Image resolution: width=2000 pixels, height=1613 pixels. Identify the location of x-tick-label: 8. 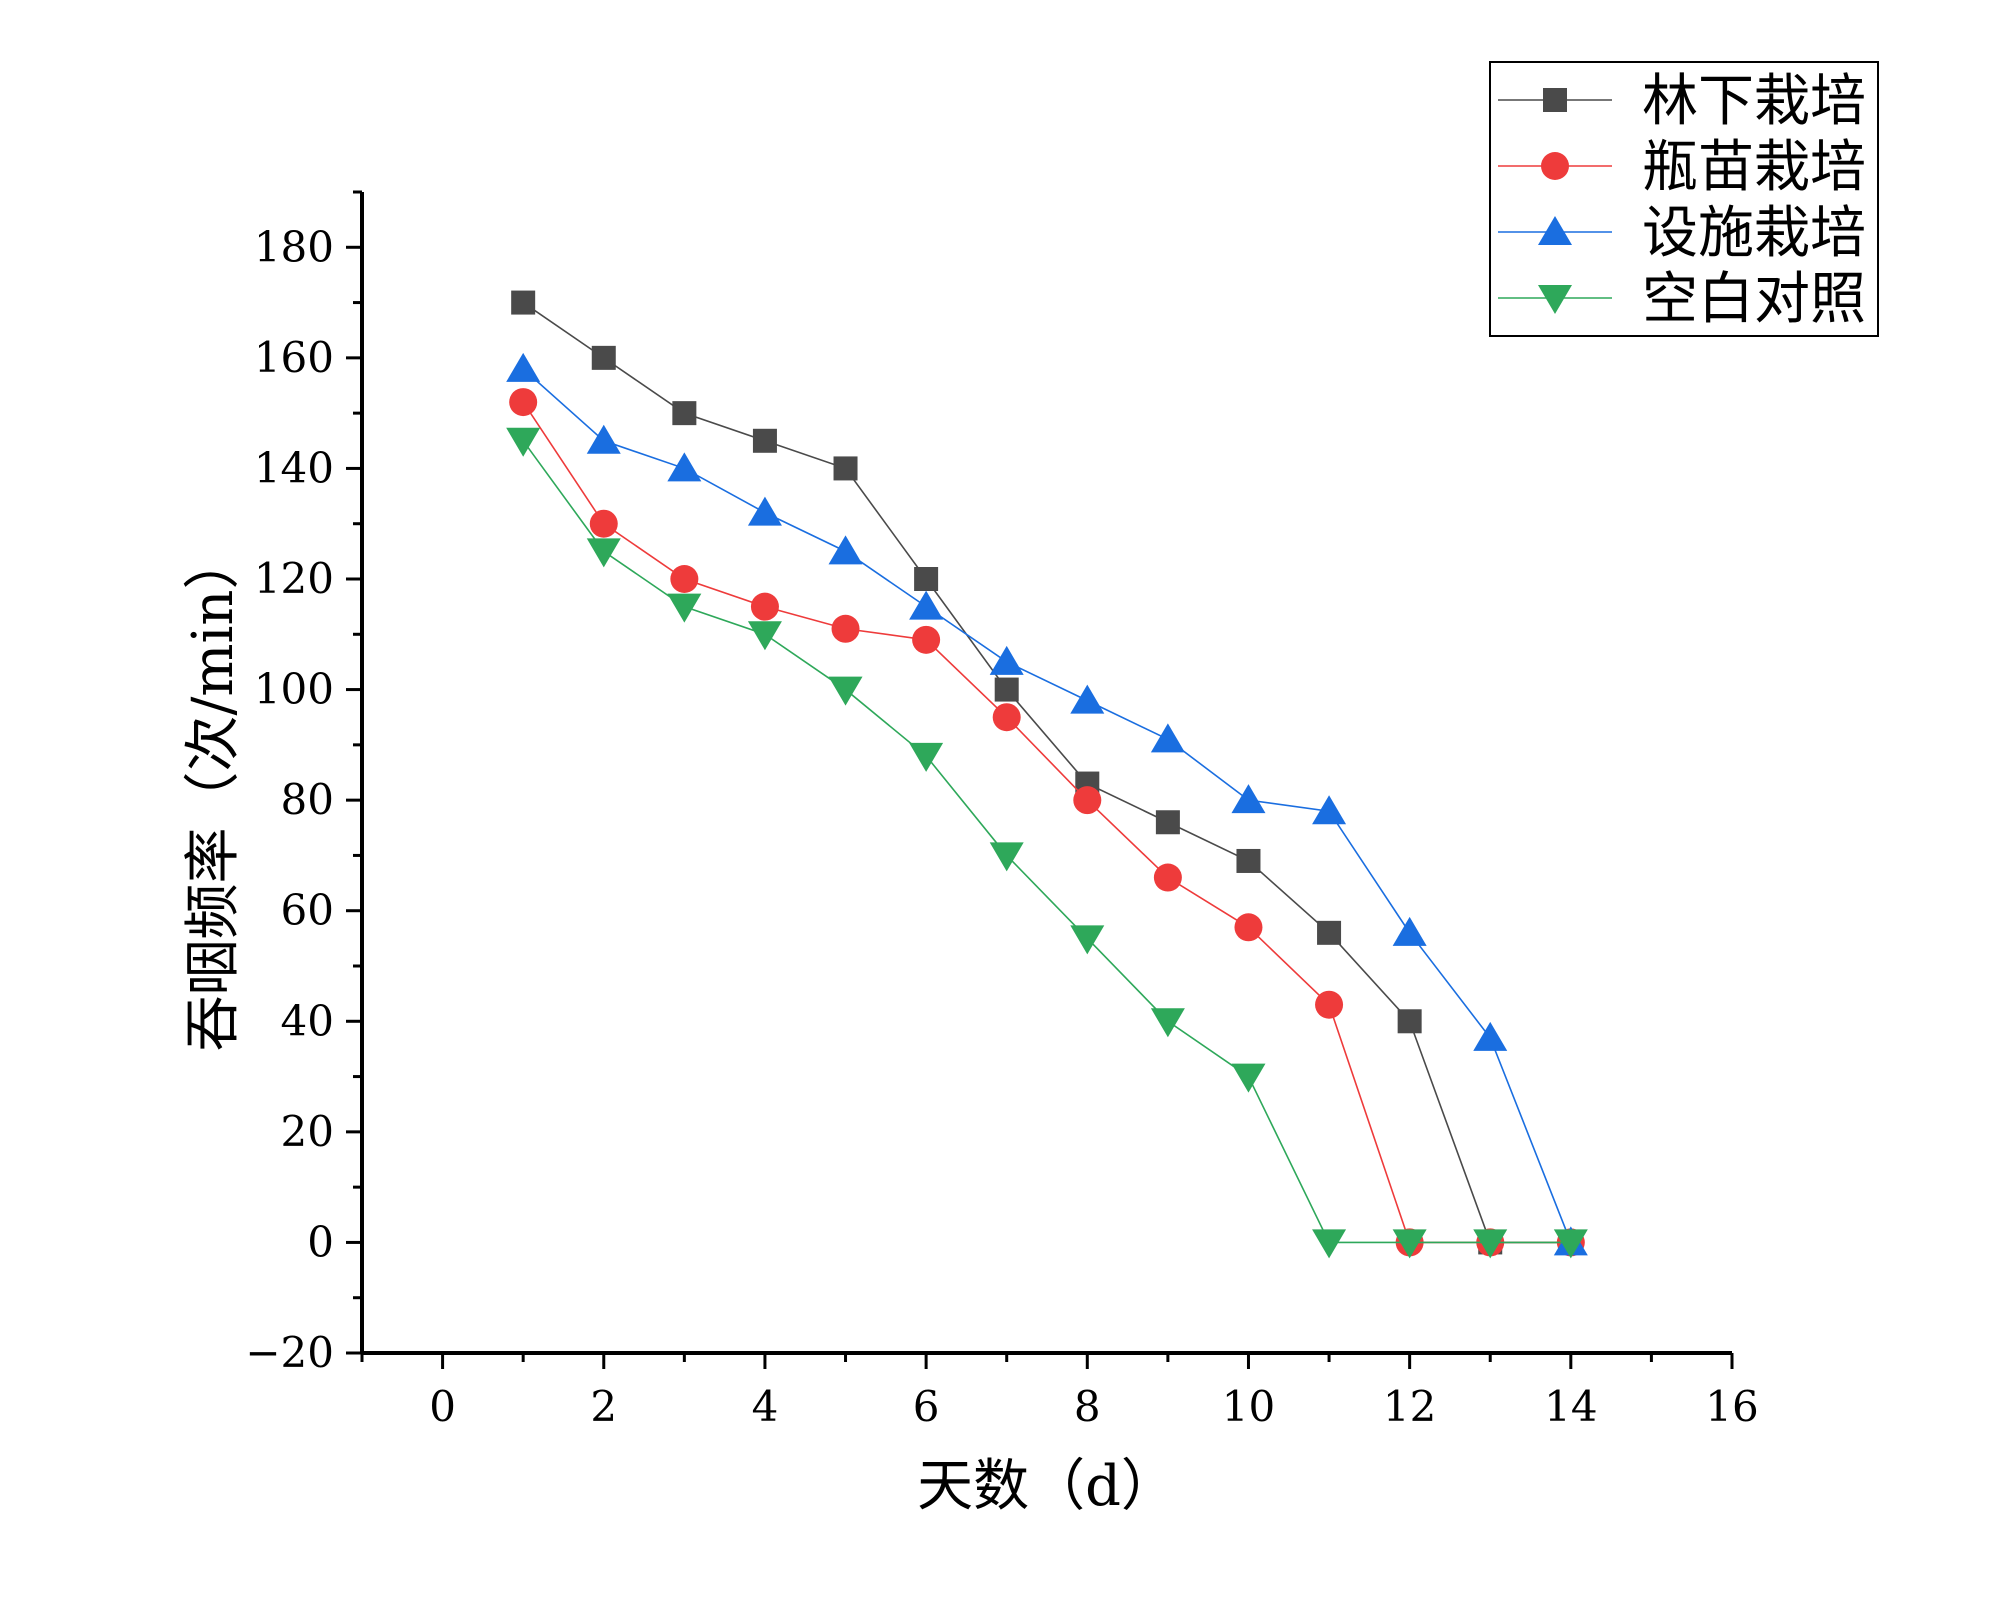
(1087, 1406).